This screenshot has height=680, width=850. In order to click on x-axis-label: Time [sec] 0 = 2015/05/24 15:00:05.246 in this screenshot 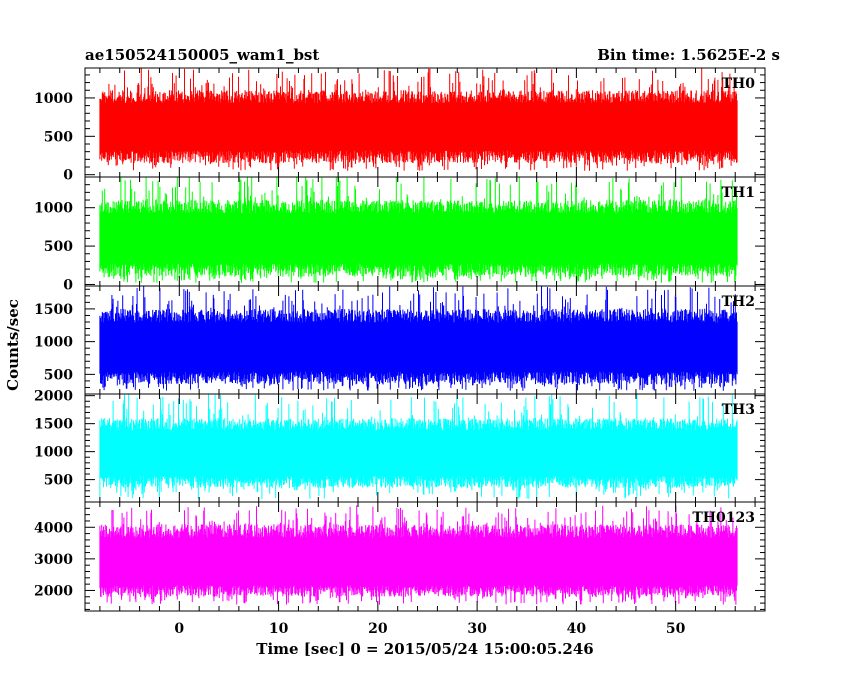, I will do `click(424, 649)`.